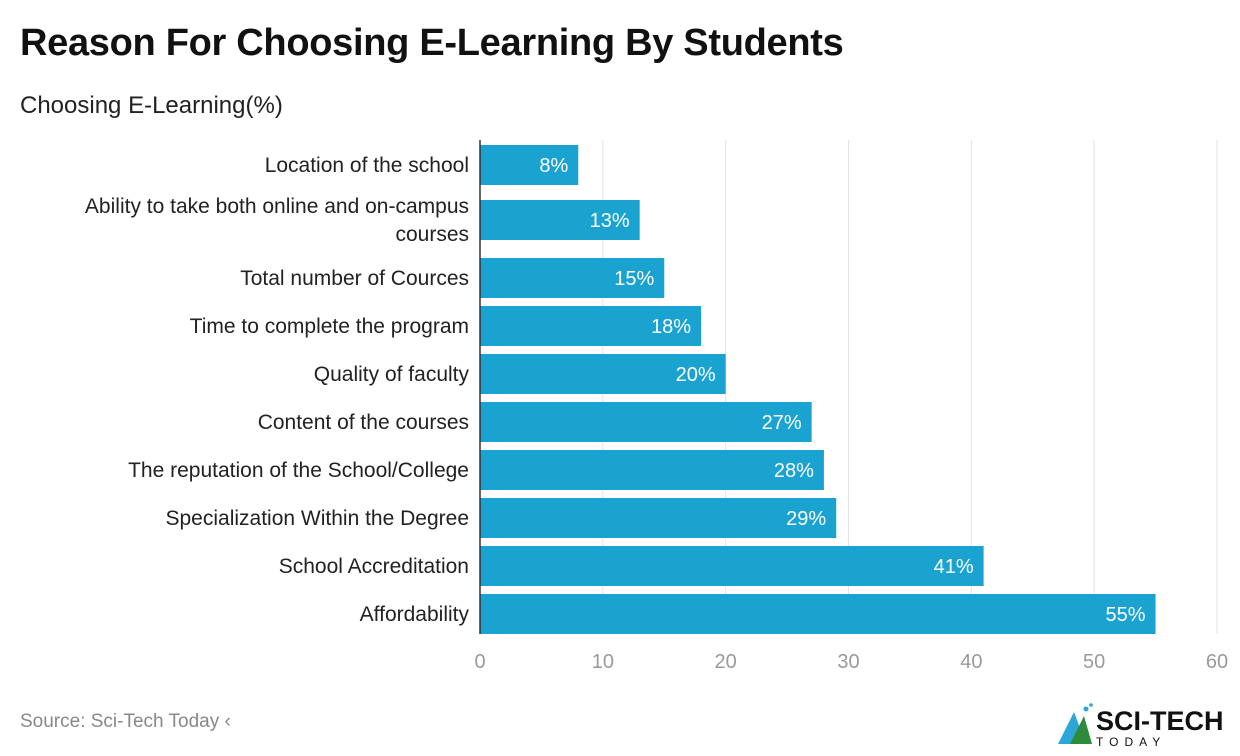  What do you see at coordinates (634, 279) in the screenshot?
I see `data-label: 15%` at bounding box center [634, 279].